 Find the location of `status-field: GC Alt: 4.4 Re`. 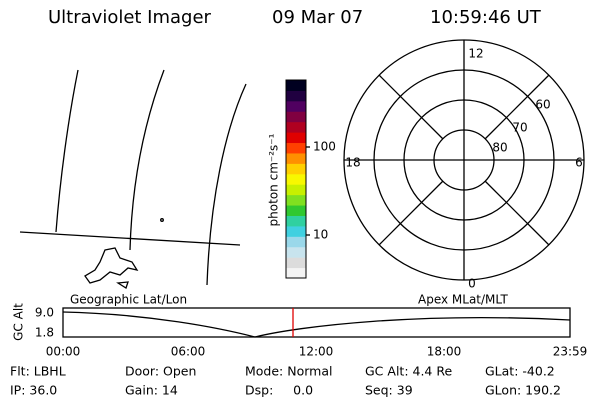

status-field: GC Alt: 4.4 Re is located at coordinates (408, 371).